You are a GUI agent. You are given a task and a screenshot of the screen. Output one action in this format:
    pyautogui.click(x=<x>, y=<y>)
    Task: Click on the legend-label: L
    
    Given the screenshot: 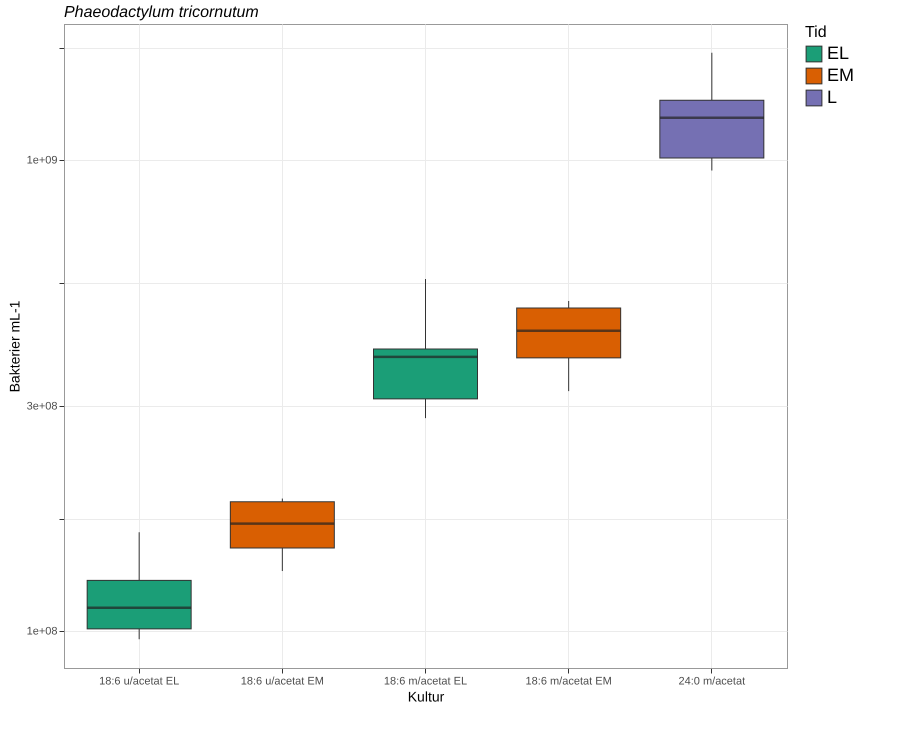 What is the action you would take?
    pyautogui.click(x=832, y=97)
    